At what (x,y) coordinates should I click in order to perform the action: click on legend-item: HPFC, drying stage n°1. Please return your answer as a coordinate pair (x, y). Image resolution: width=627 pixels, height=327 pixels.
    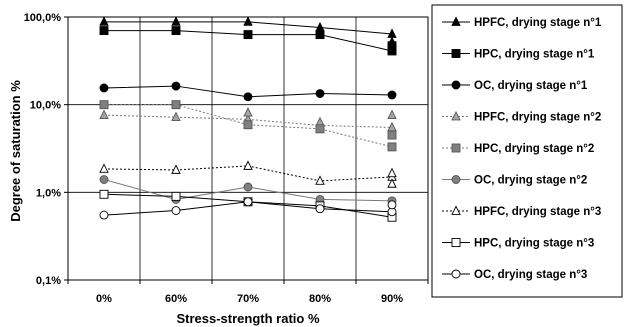
    Looking at the image, I should click on (522, 22).